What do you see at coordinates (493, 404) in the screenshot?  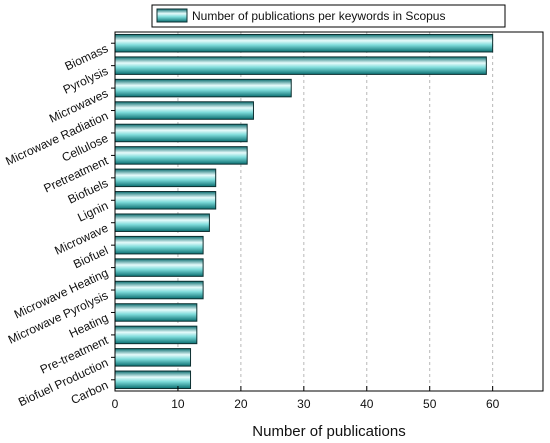 I see `x-tick-label: 60` at bounding box center [493, 404].